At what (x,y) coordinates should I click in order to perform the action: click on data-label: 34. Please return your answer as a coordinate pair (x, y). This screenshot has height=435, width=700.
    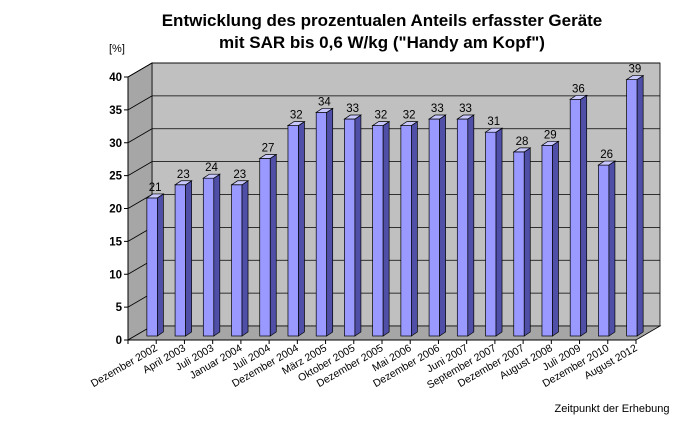
    Looking at the image, I should click on (324, 102).